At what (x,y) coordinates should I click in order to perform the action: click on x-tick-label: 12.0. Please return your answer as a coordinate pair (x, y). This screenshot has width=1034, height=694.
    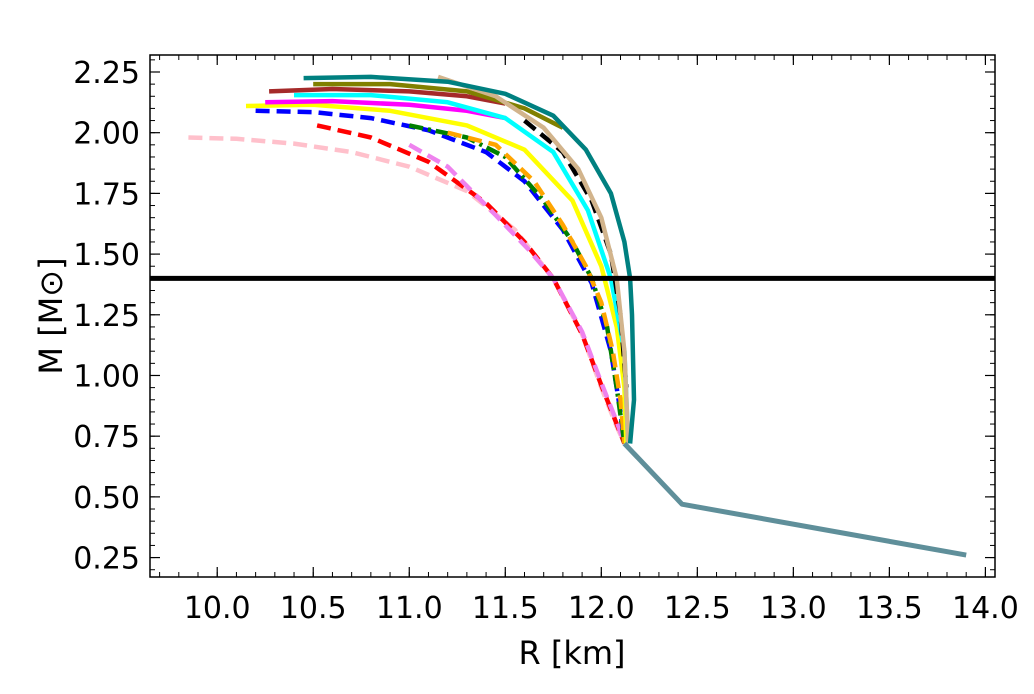
    Looking at the image, I should click on (601, 608).